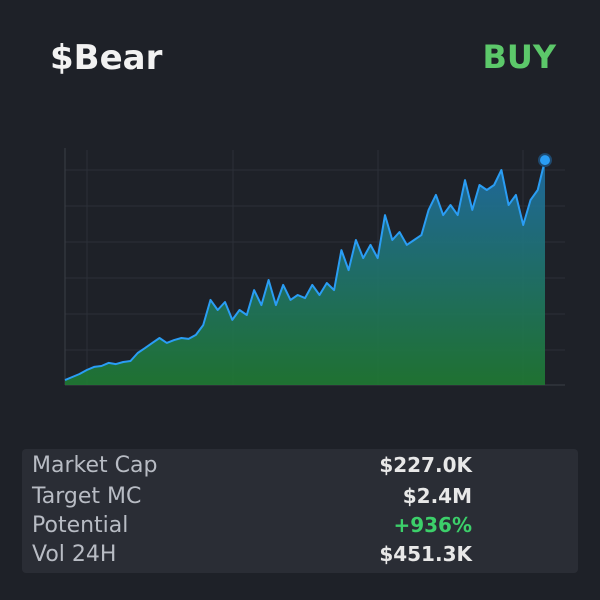 The height and width of the screenshot is (600, 600). Describe the element at coordinates (432, 525) in the screenshot. I see `stat-value: +936%` at that location.